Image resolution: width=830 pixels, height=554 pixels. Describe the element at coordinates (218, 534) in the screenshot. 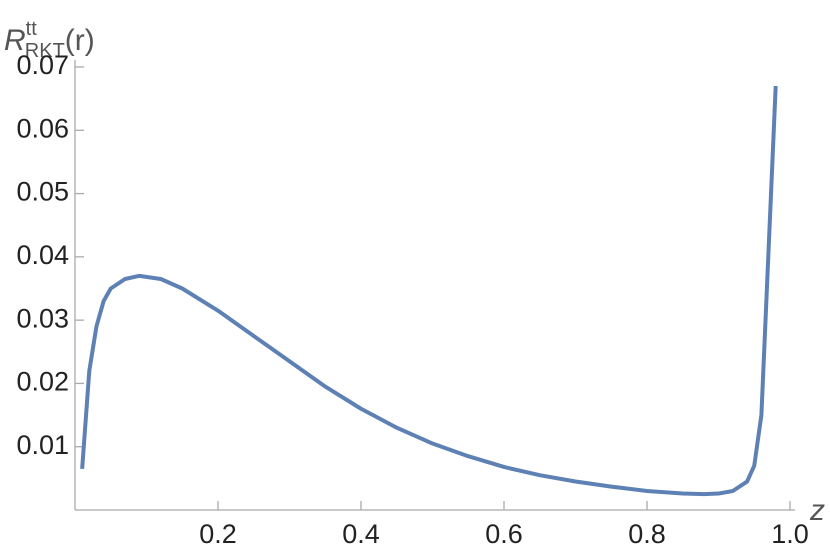

I see `x-tick-label: 0.2` at that location.